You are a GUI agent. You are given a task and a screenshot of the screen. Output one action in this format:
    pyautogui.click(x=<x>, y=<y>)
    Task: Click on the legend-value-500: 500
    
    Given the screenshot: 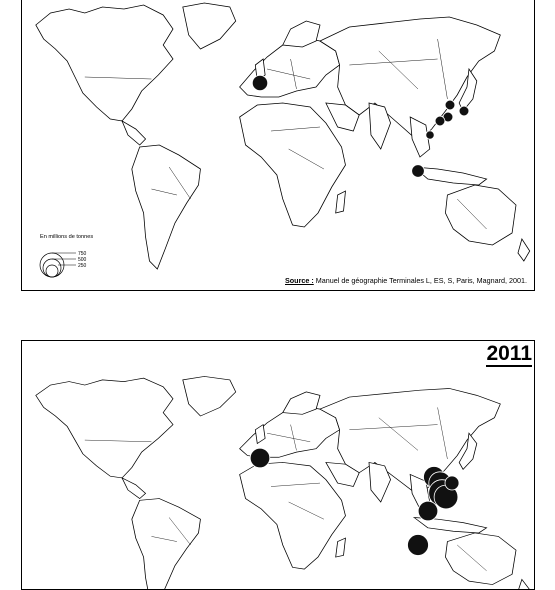 What is the action you would take?
    pyautogui.click(x=82, y=260)
    